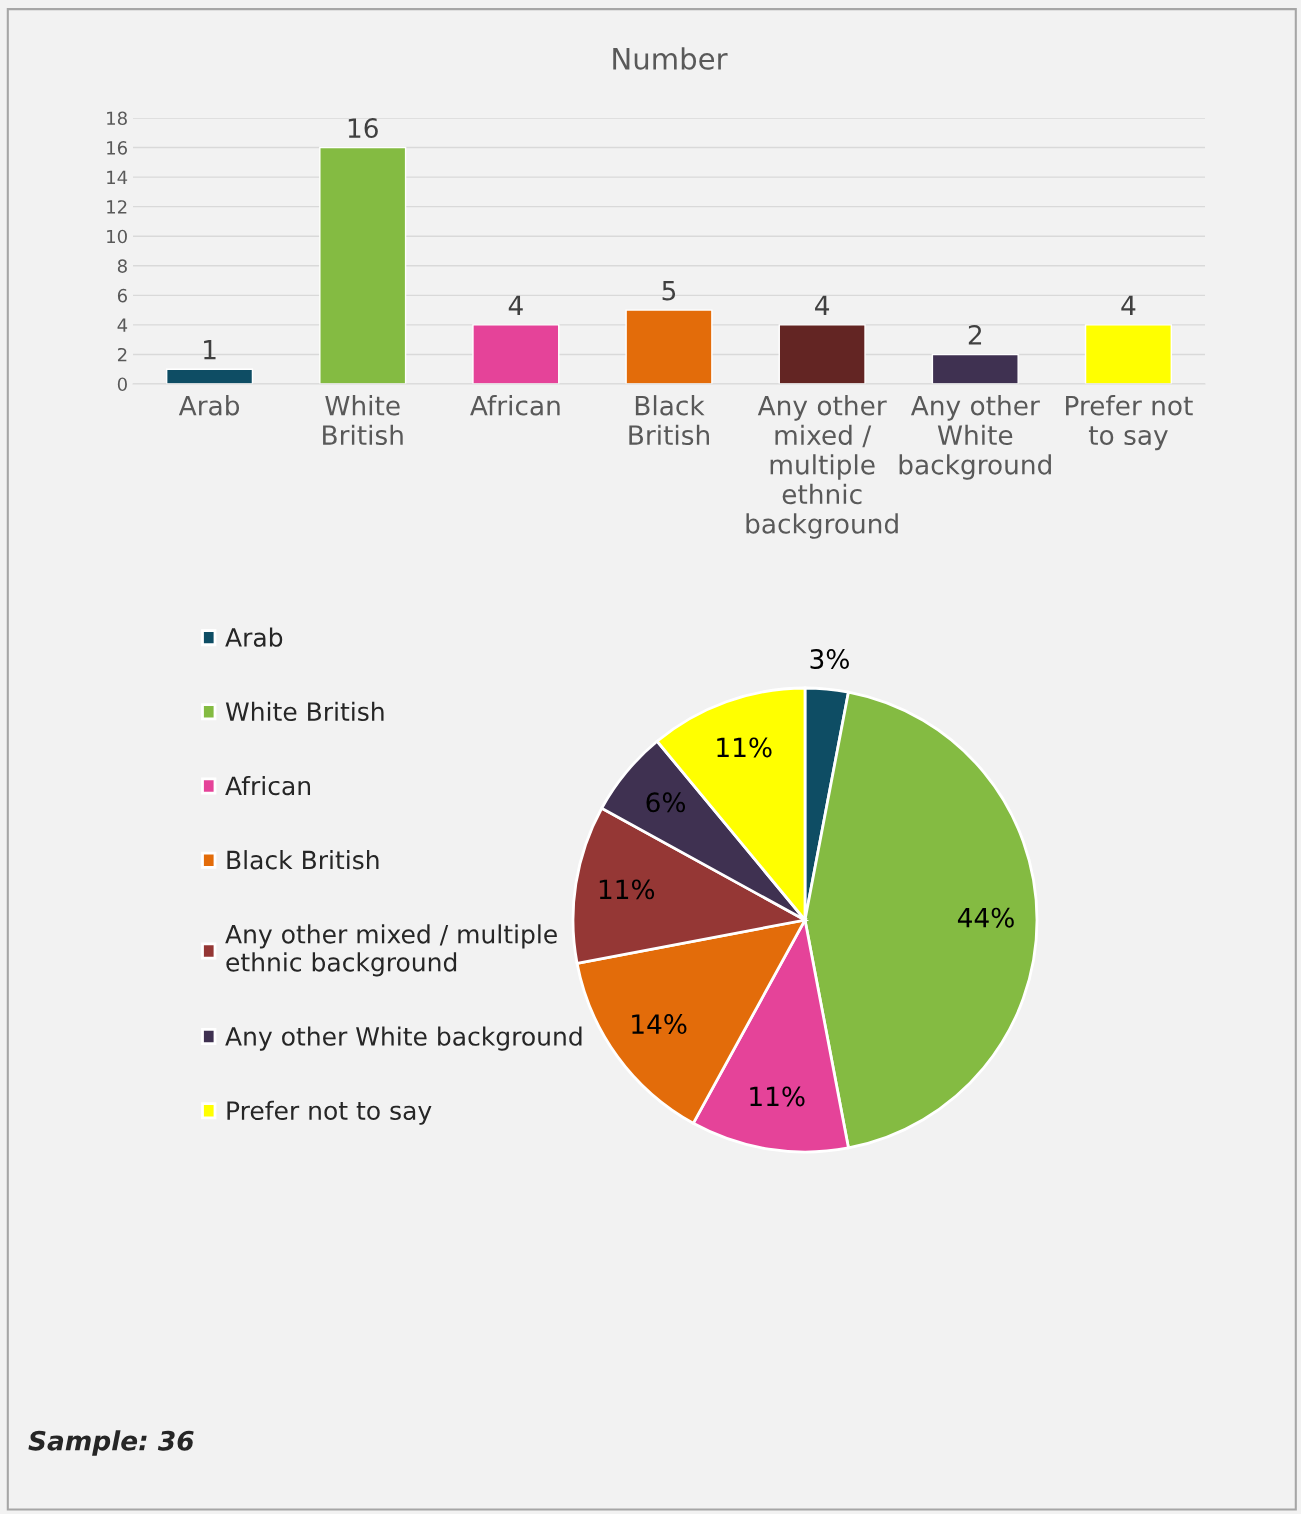 This screenshot has width=1301, height=1514. What do you see at coordinates (304, 711) in the screenshot?
I see `legend-label: White British` at bounding box center [304, 711].